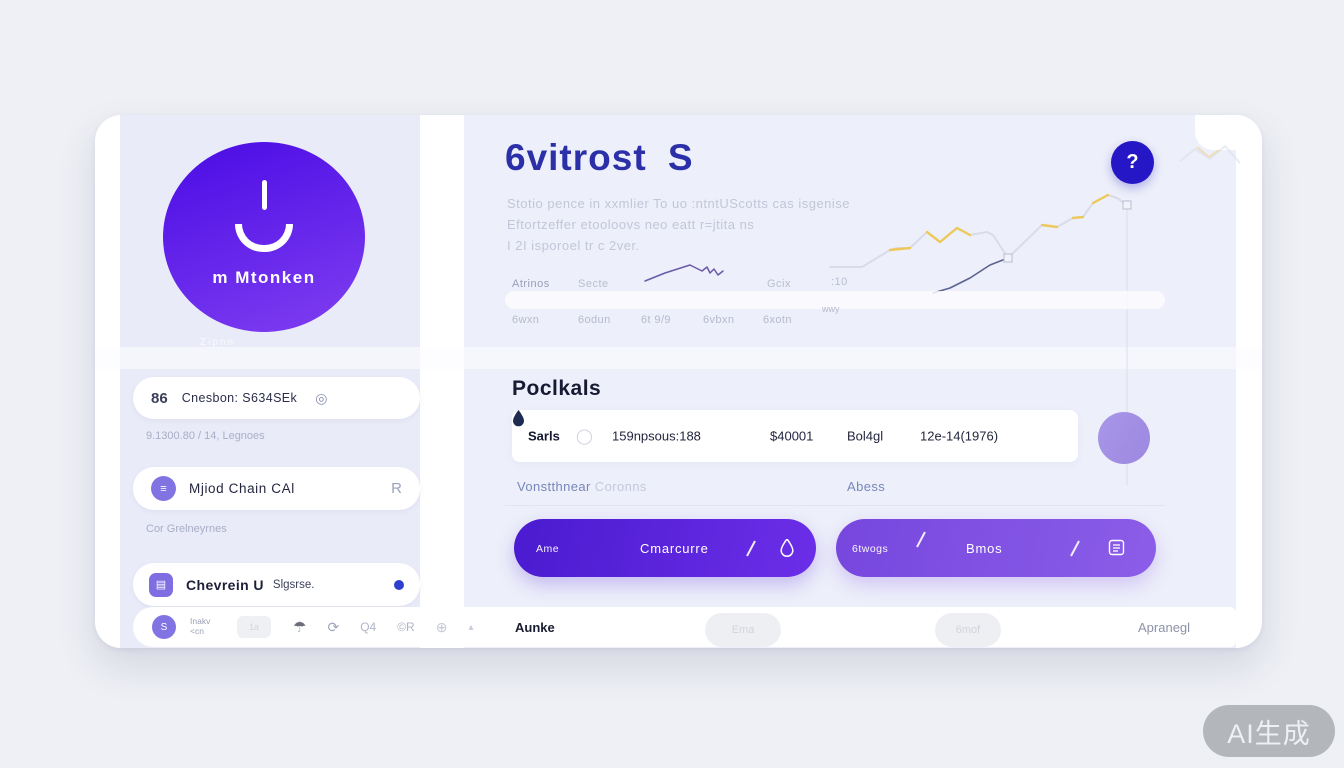  What do you see at coordinates (1124, 438) in the screenshot?
I see `pool-avatar` at bounding box center [1124, 438].